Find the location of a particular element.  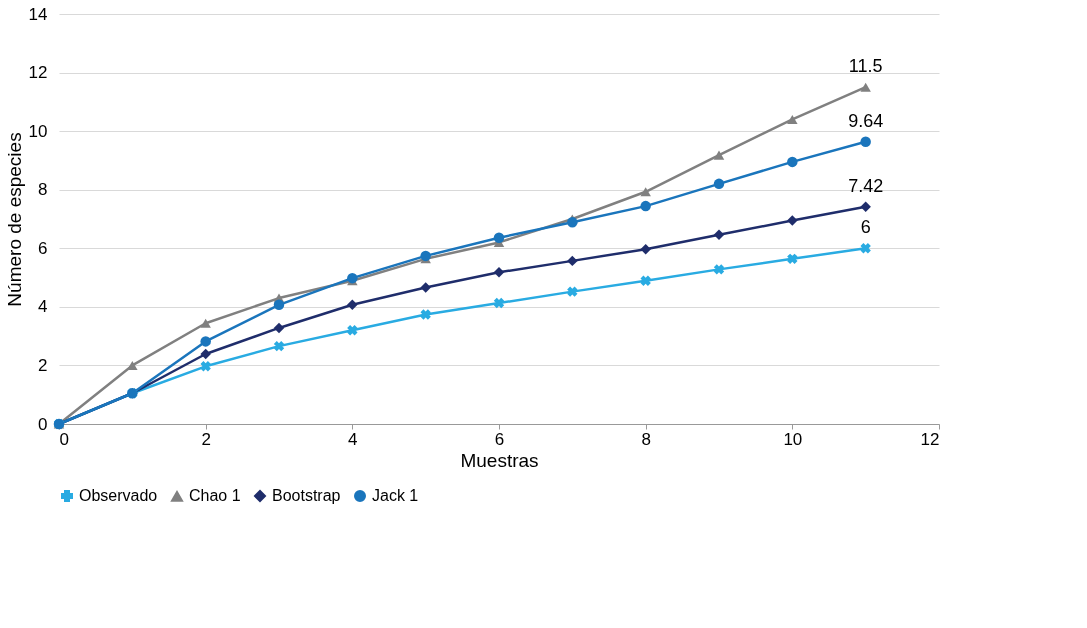

y-axis-title: Número de especies is located at coordinates (14, 219).